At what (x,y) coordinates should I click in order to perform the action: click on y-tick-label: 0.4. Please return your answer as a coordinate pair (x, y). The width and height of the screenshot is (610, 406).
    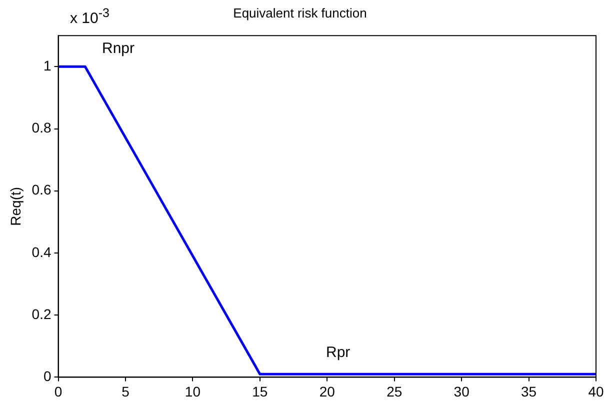
    Looking at the image, I should click on (42, 252).